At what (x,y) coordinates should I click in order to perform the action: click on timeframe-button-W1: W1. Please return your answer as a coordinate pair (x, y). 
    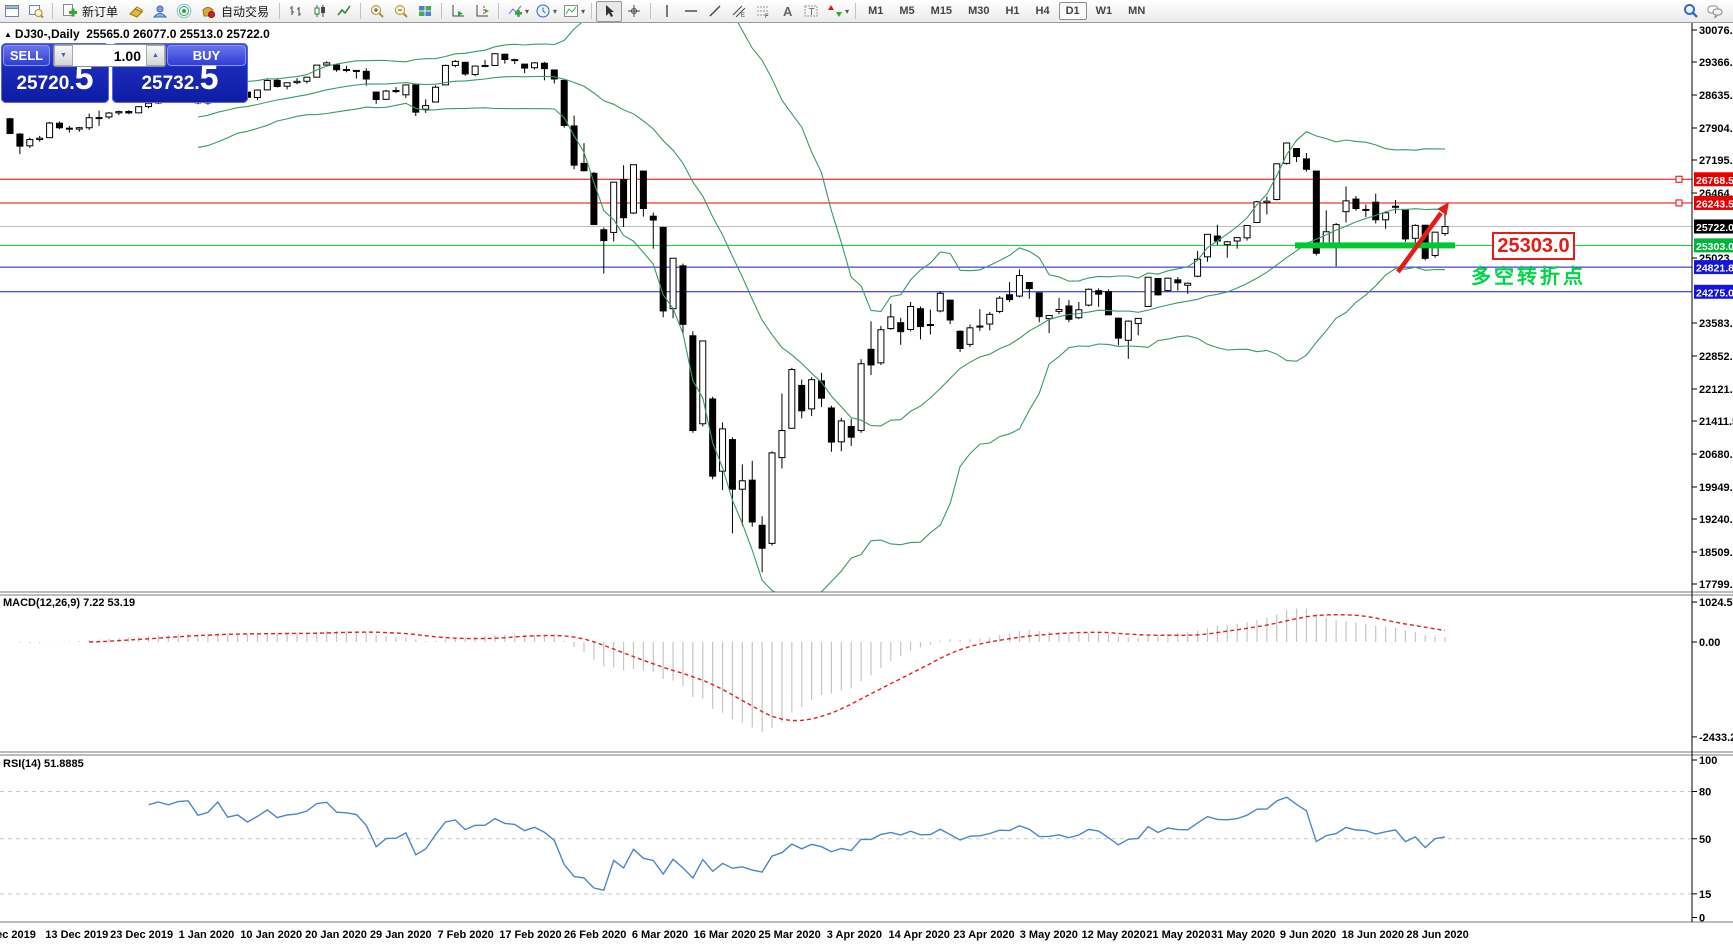
    Looking at the image, I should click on (1104, 11).